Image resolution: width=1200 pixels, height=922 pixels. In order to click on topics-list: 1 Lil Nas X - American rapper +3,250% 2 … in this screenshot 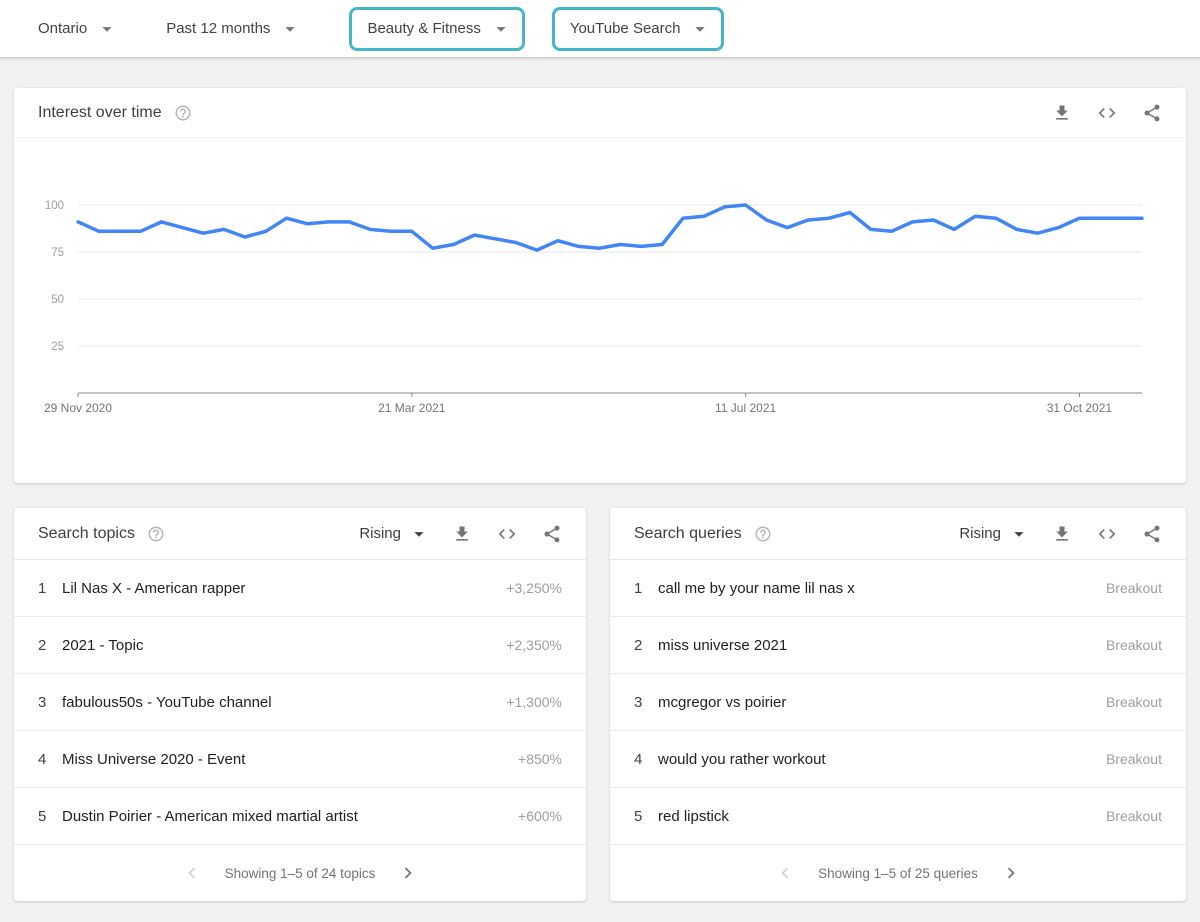, I will do `click(300, 702)`.